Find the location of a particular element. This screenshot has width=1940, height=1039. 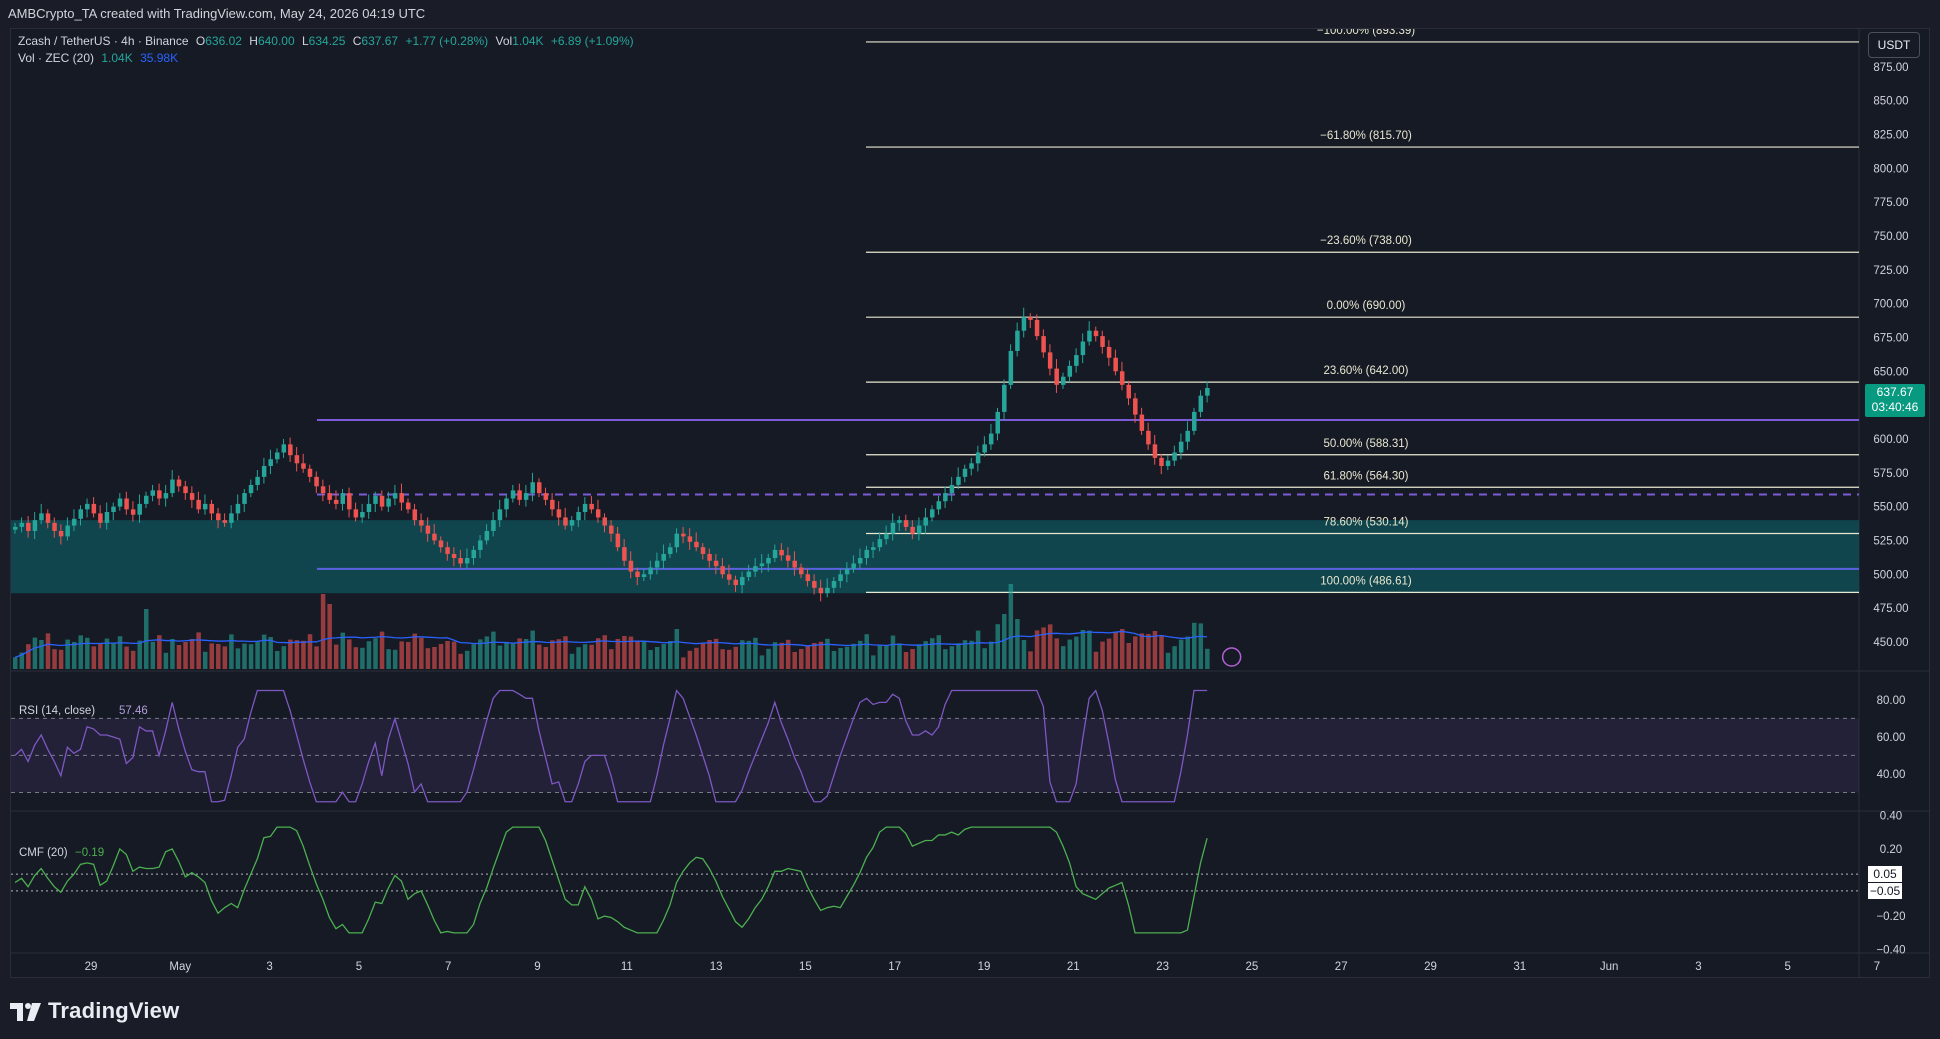

tradingview-logo-icon is located at coordinates (26, 1012).